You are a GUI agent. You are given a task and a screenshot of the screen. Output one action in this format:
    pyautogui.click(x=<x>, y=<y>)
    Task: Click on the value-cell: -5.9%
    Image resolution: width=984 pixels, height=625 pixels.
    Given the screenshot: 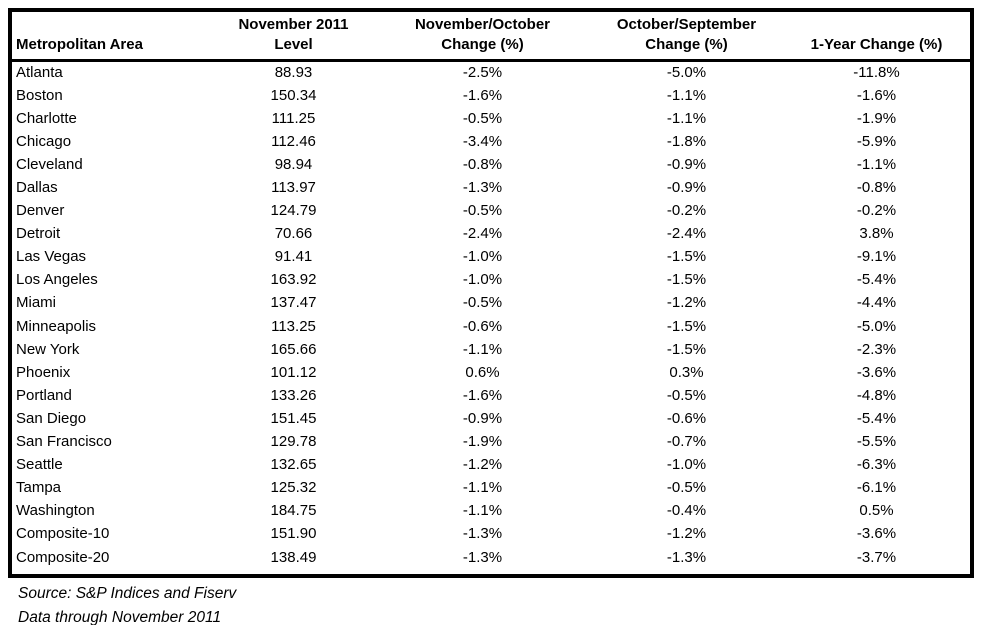 What is the action you would take?
    pyautogui.click(x=876, y=141)
    